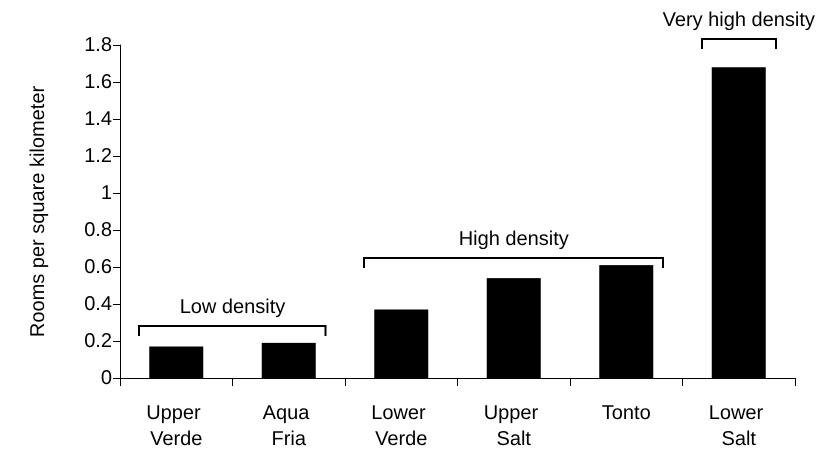  What do you see at coordinates (514, 426) in the screenshot?
I see `x-tick-label: Upper Salt` at bounding box center [514, 426].